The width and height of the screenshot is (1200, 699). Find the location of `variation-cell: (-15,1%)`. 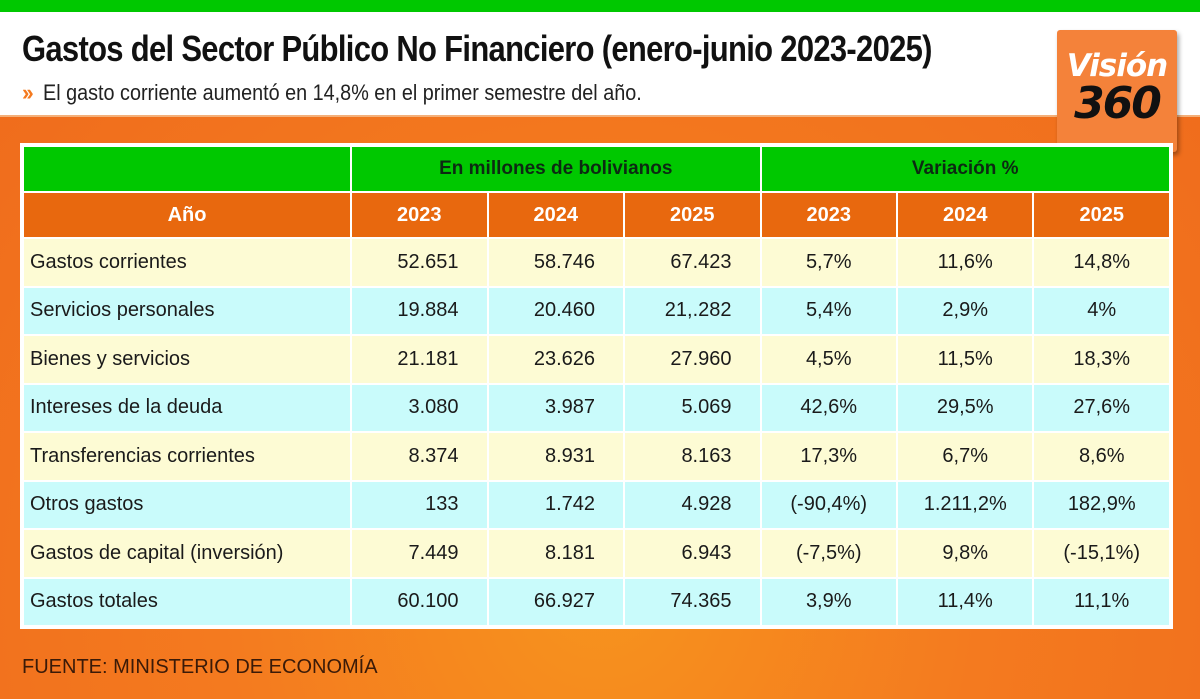

variation-cell: (-15,1%) is located at coordinates (1101, 553).